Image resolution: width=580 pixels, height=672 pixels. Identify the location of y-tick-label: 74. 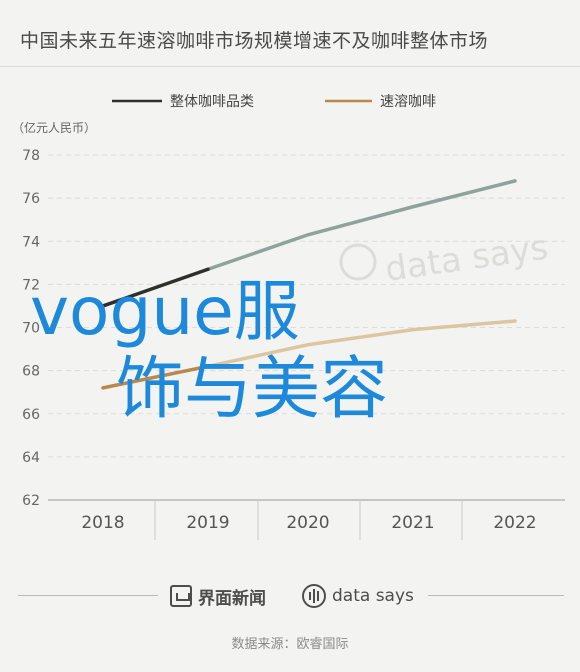
(31, 242).